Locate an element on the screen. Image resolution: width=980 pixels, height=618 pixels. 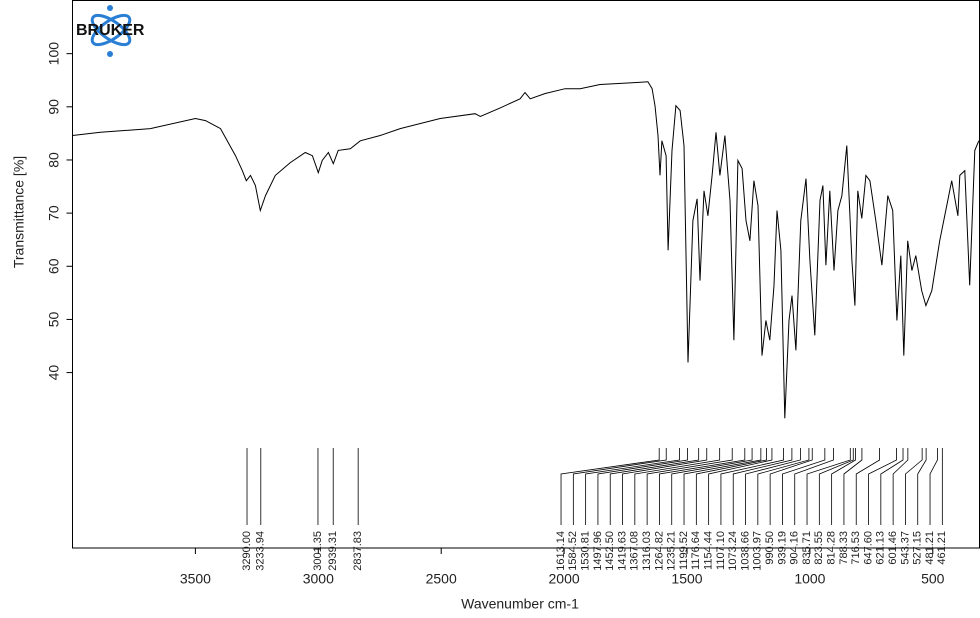
x-axis-label: Wavenumber cm-1 is located at coordinates (520, 604).